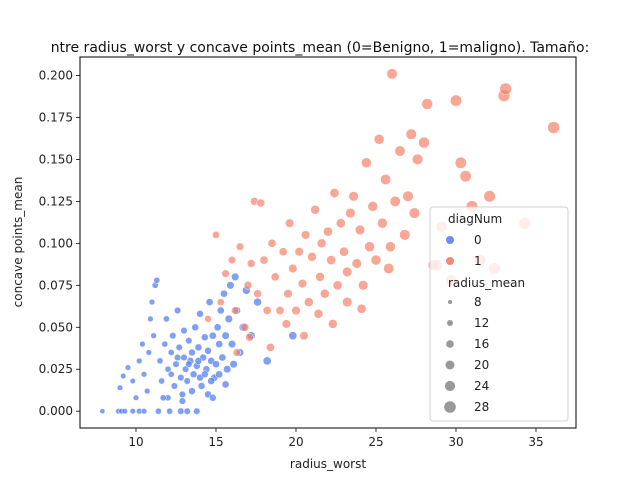 Image resolution: width=640 pixels, height=480 pixels. What do you see at coordinates (455, 442) in the screenshot?
I see `x-tick-label: 30` at bounding box center [455, 442].